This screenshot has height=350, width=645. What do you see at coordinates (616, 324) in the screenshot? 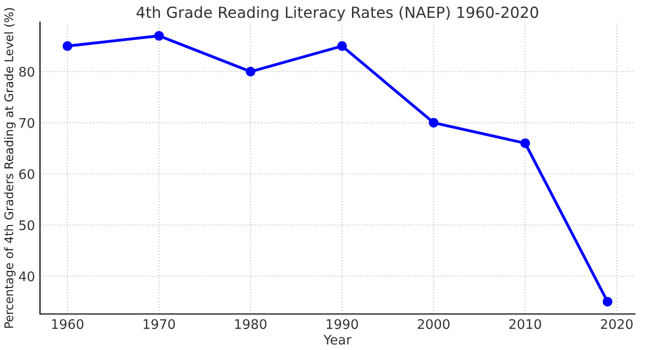
I see `x-tick-label: 2020` at bounding box center [616, 324].